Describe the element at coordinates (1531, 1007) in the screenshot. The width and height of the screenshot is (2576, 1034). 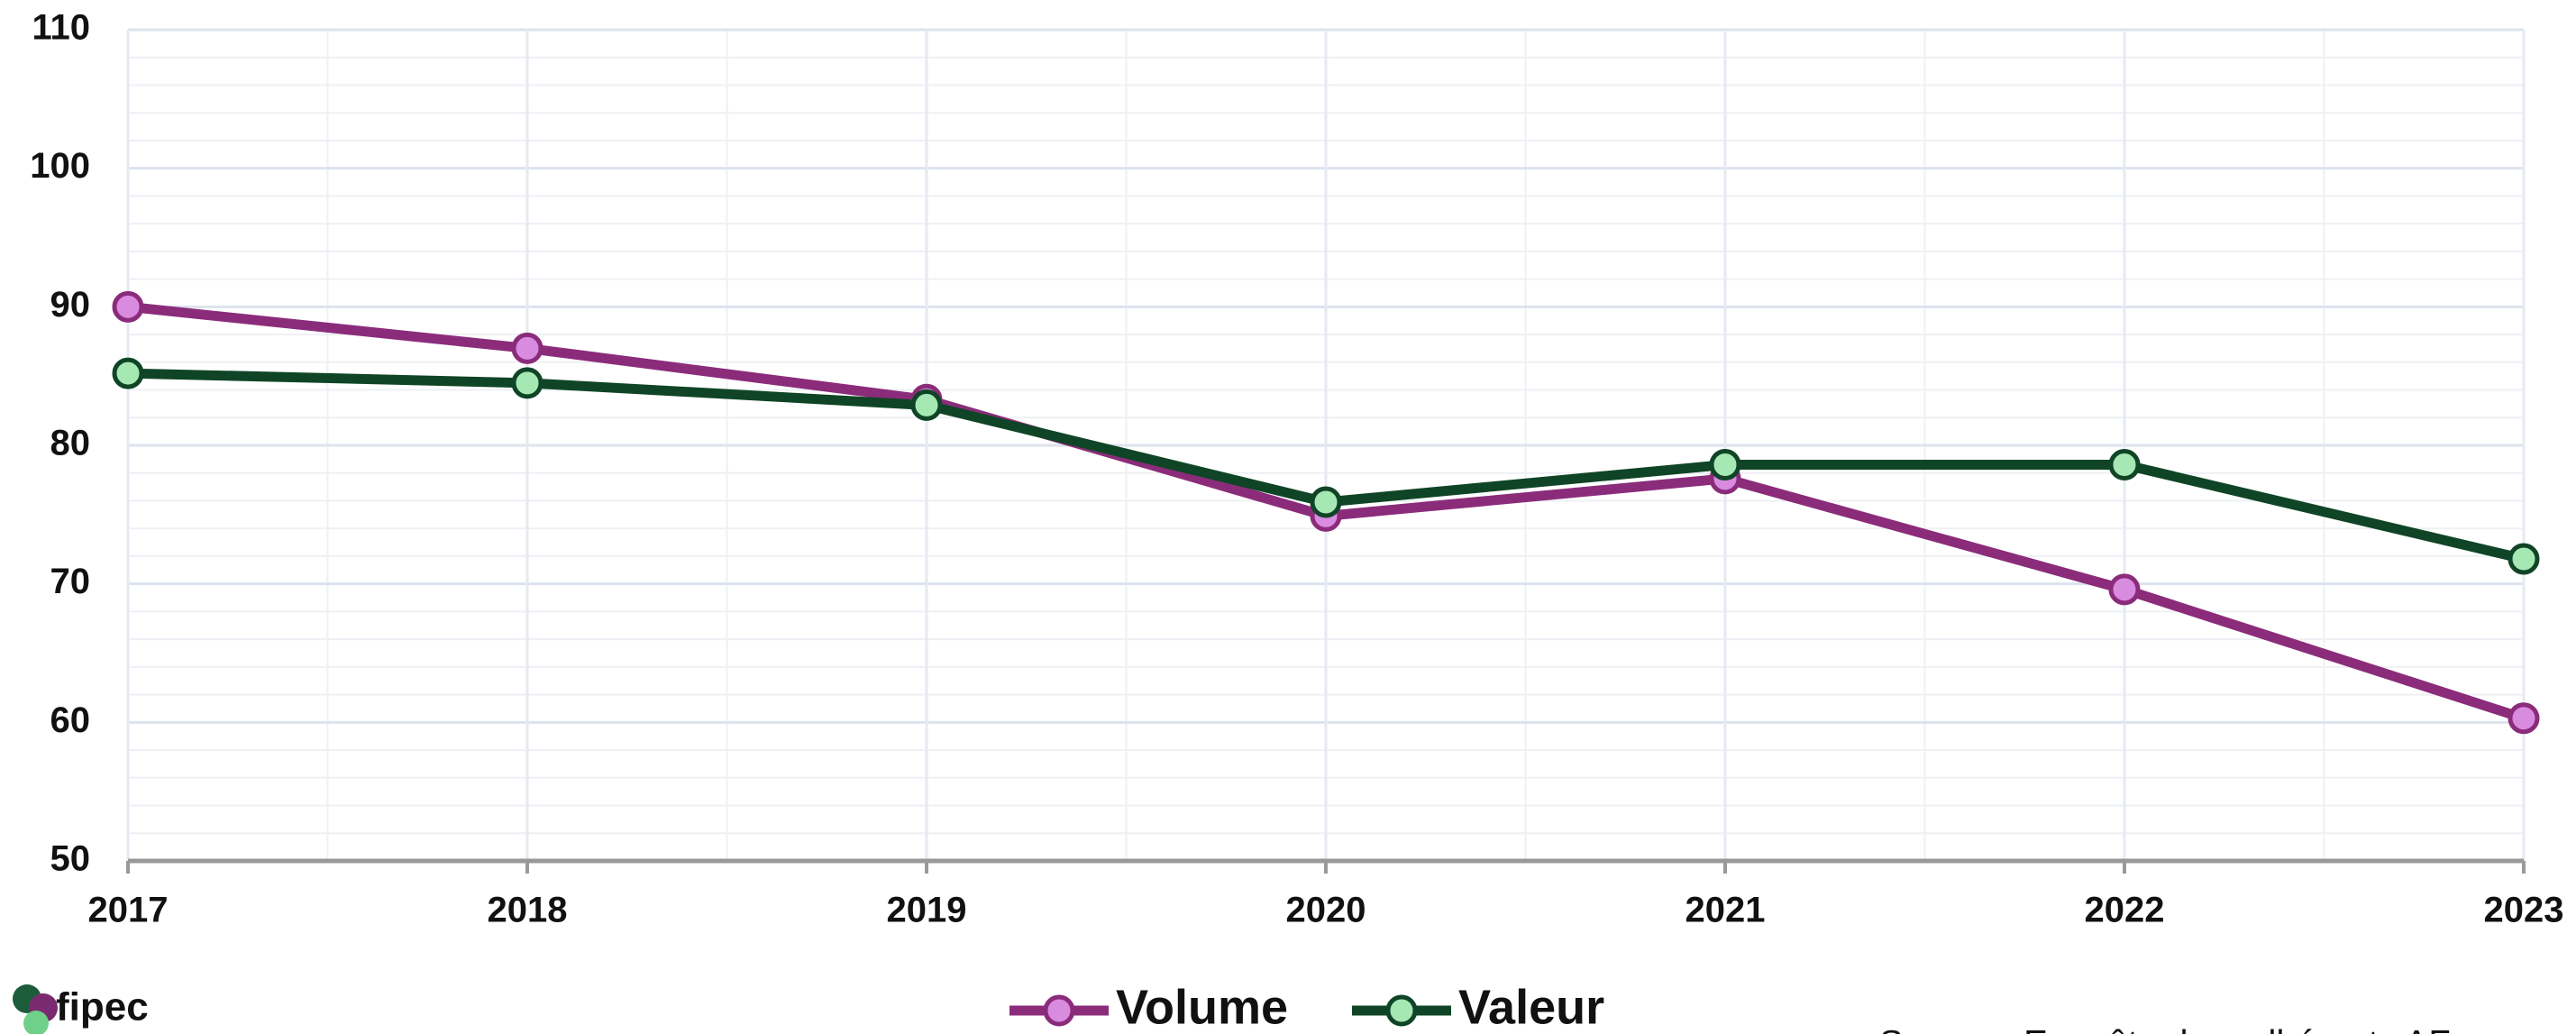
I see `legend-label: Valeur` at that location.